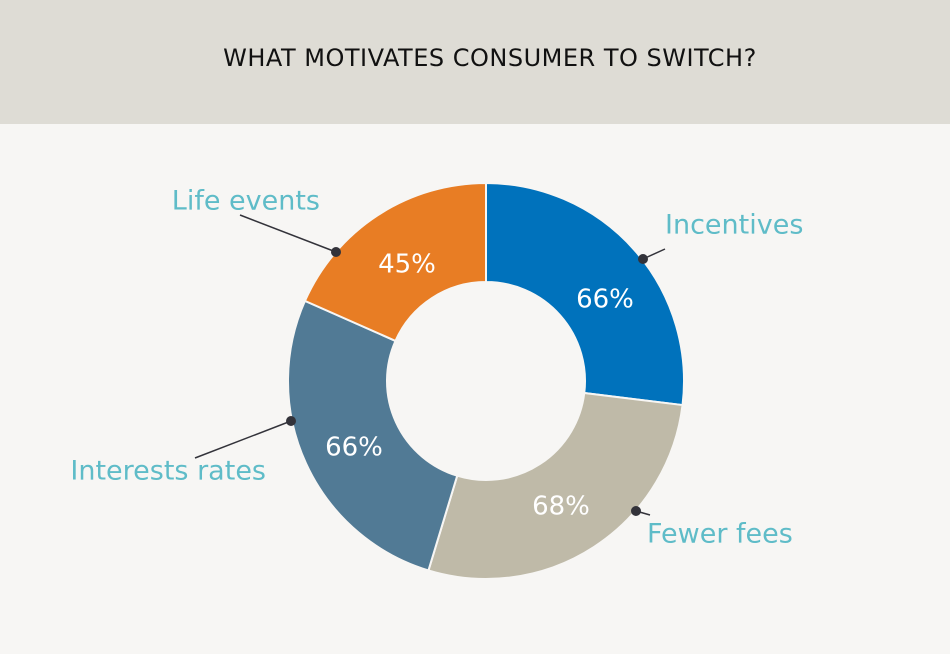 The image size is (950, 654). I want to click on slice-life-events, so click(395, 262).